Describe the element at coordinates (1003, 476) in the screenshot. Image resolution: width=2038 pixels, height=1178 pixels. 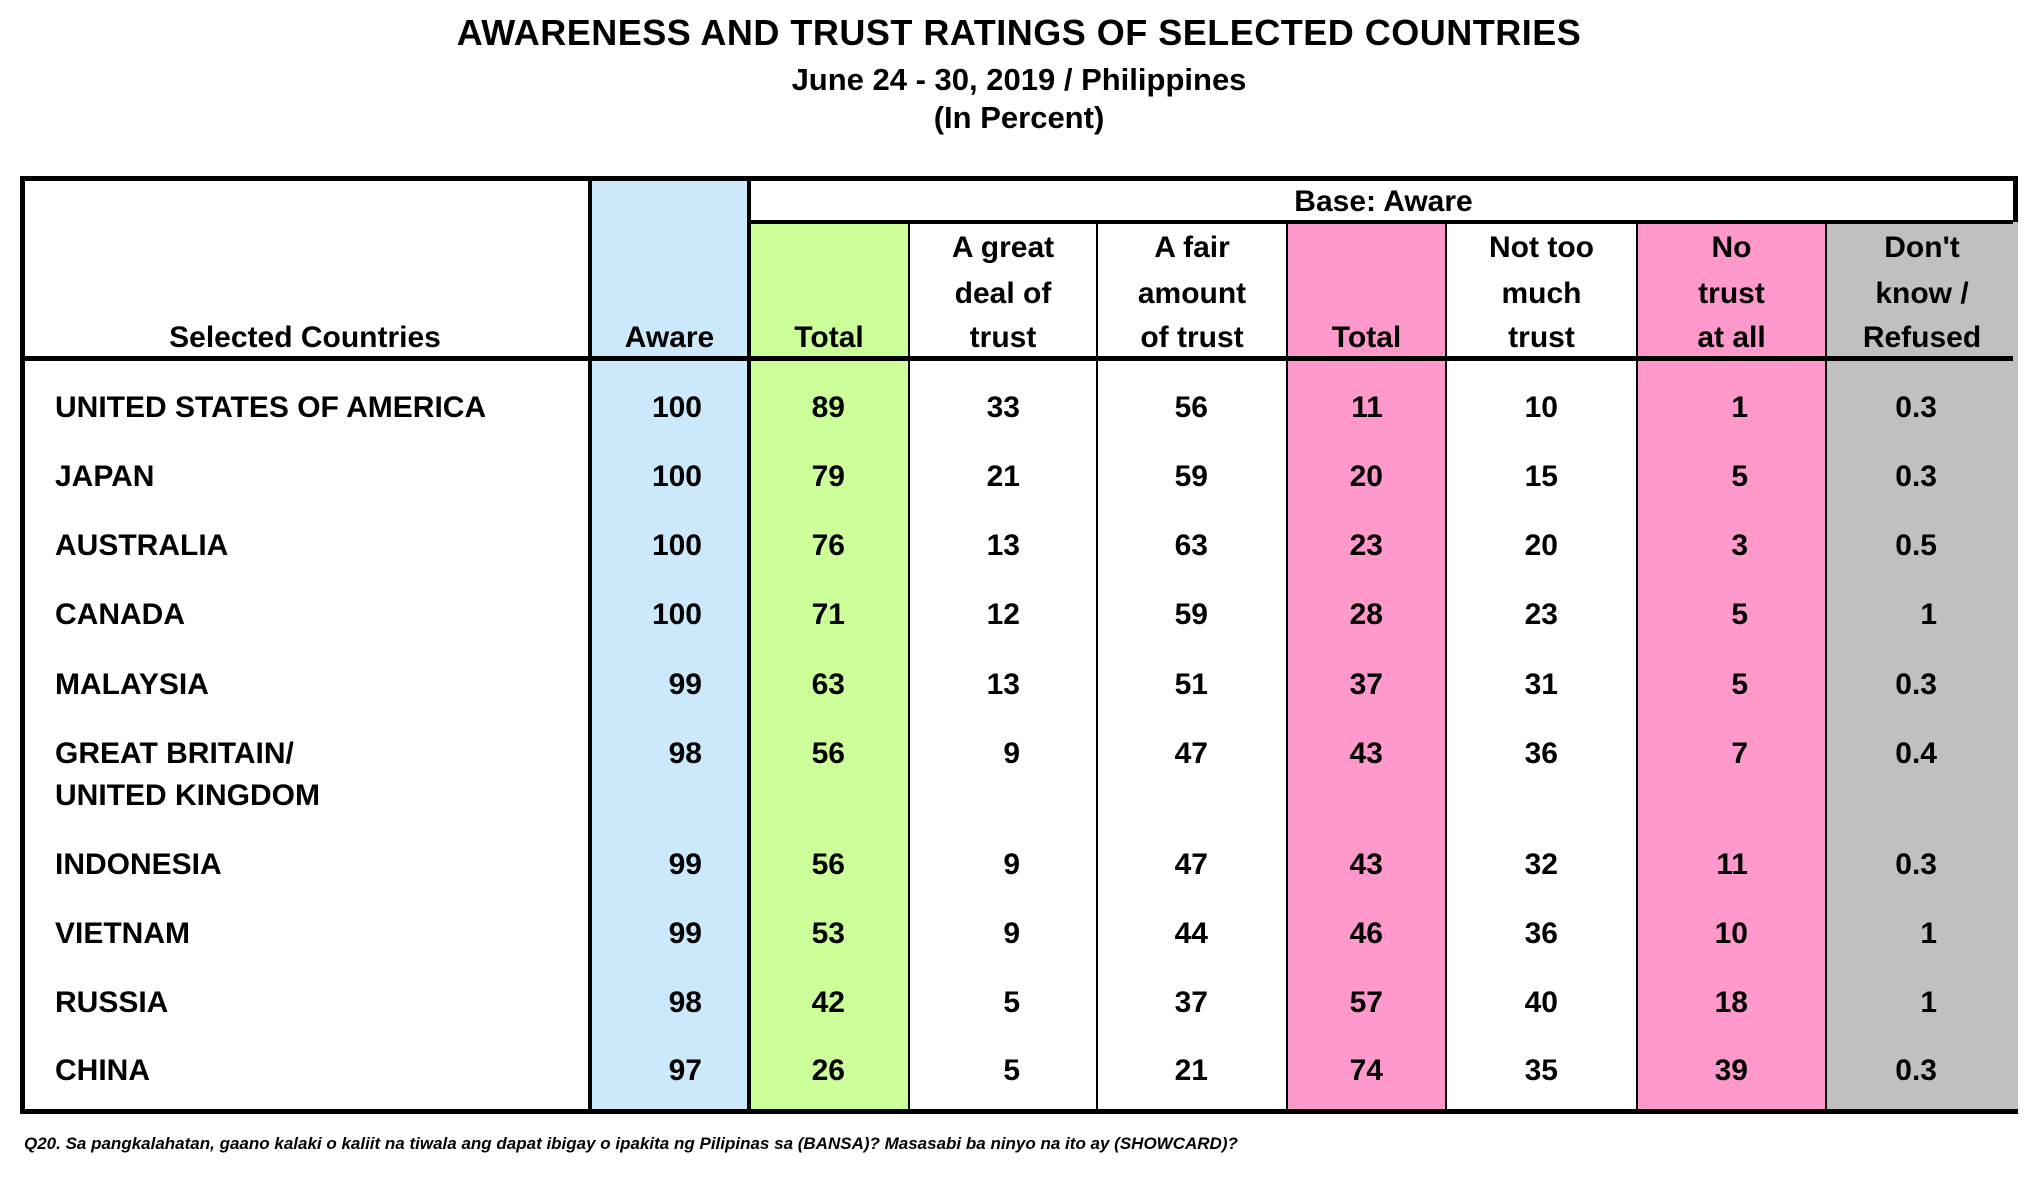
I see `value-cell: 21` at that location.